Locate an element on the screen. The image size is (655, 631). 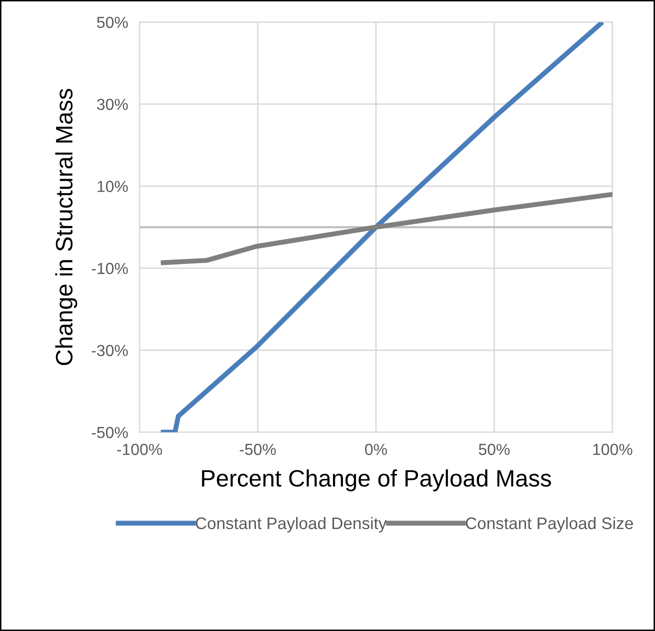
legend-label: Constant Payload Size is located at coordinates (549, 524).